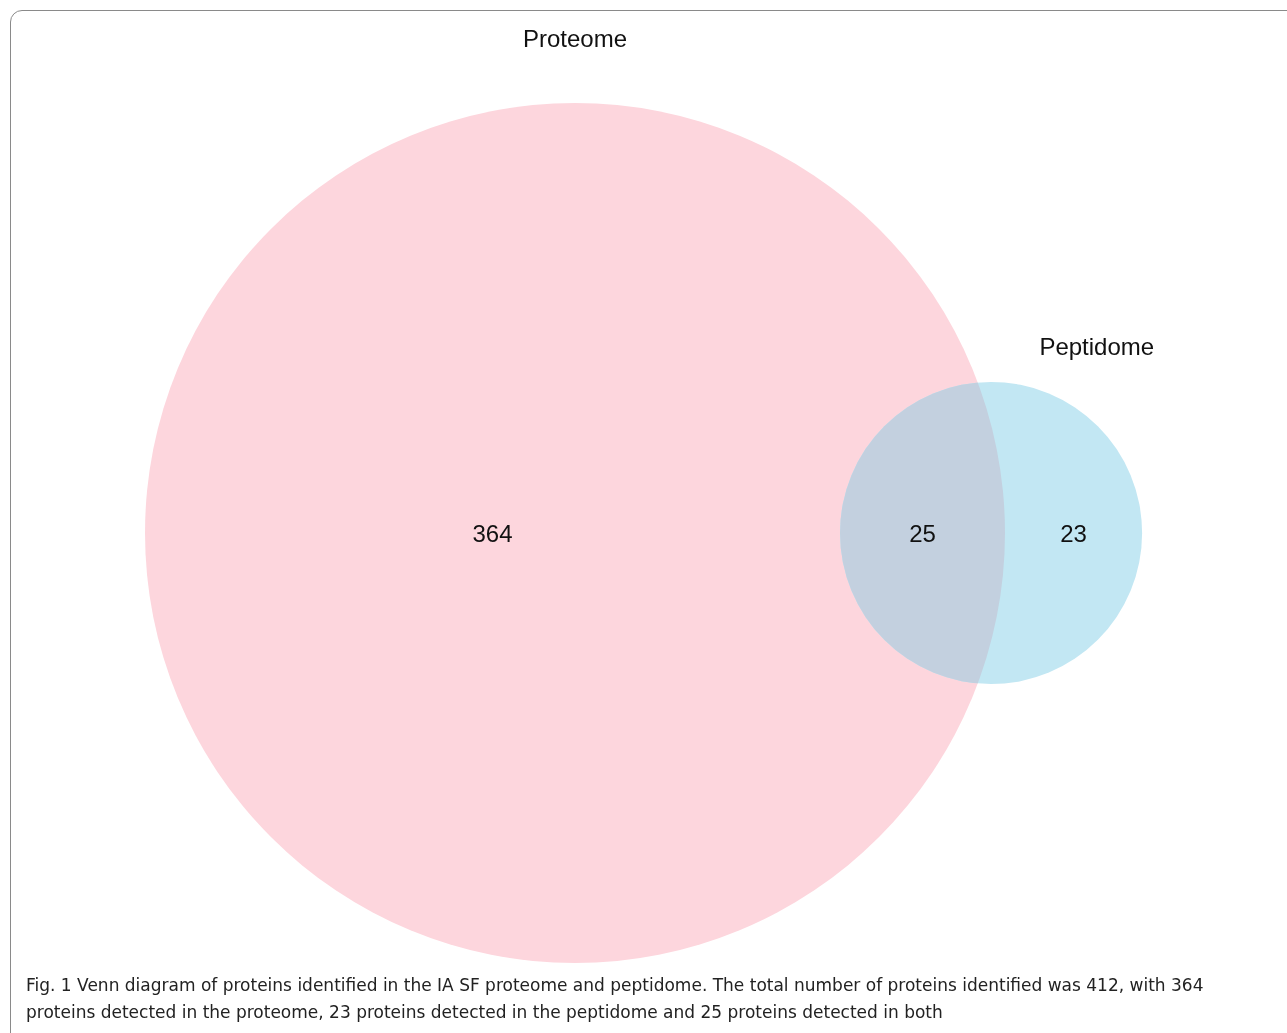 This screenshot has width=1287, height=1033. Describe the element at coordinates (615, 999) in the screenshot. I see `caption: Fig. 1 Venn diagram of proteins identified in the IA SF proteome and peptidome. The total number of proteins identified was 412, with 364 proteins detected in the proteome, 23 proteins detected in the peptidome and 25 proteins detected in both` at that location.